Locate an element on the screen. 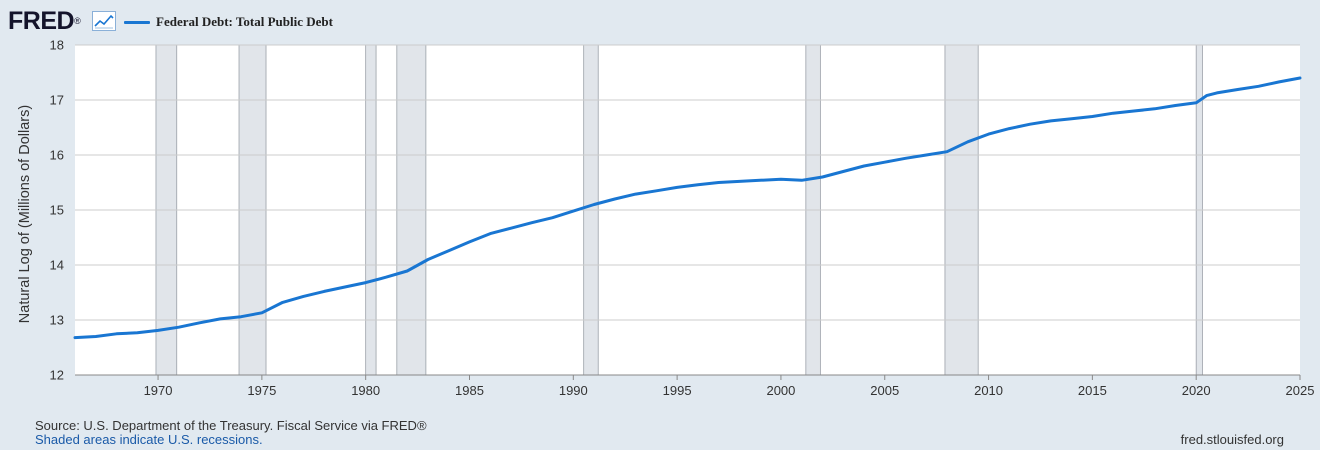 This screenshot has height=450, width=1320. chart-header: FRED® Federal Debt: Total Public Debt is located at coordinates (358, 21).